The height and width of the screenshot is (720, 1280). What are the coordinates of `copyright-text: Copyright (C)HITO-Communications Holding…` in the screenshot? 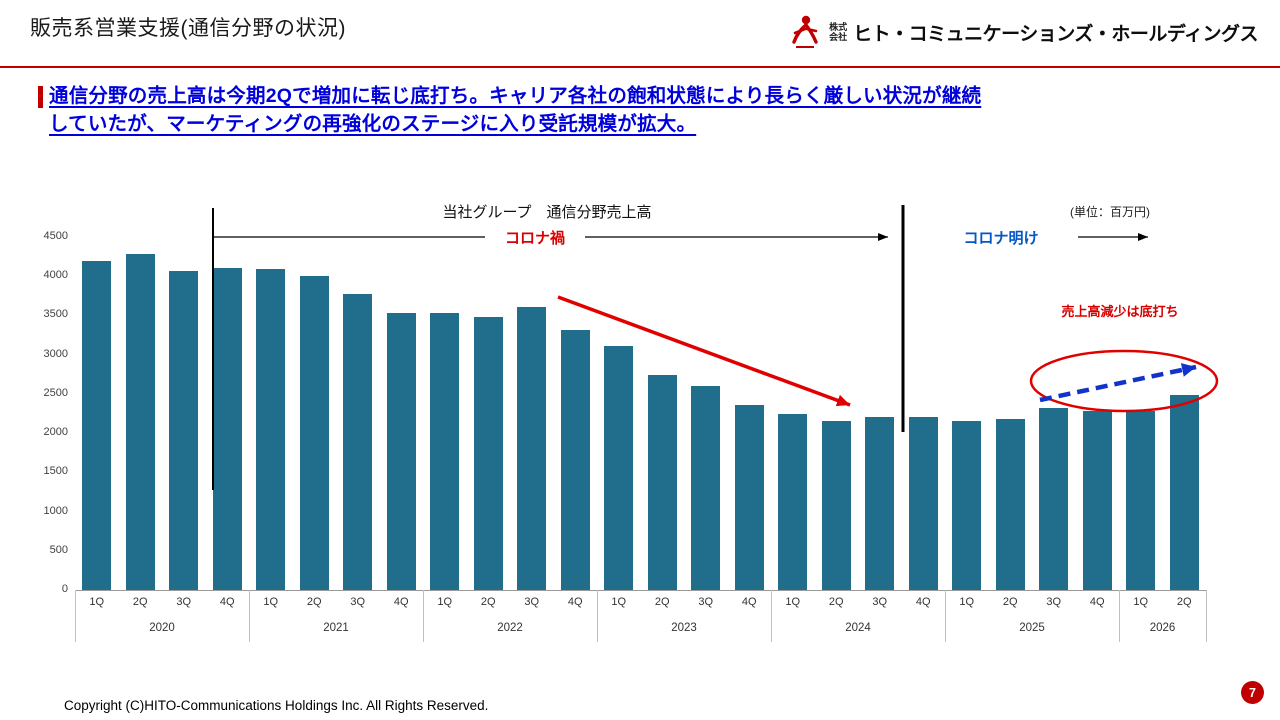 It's located at (276, 705).